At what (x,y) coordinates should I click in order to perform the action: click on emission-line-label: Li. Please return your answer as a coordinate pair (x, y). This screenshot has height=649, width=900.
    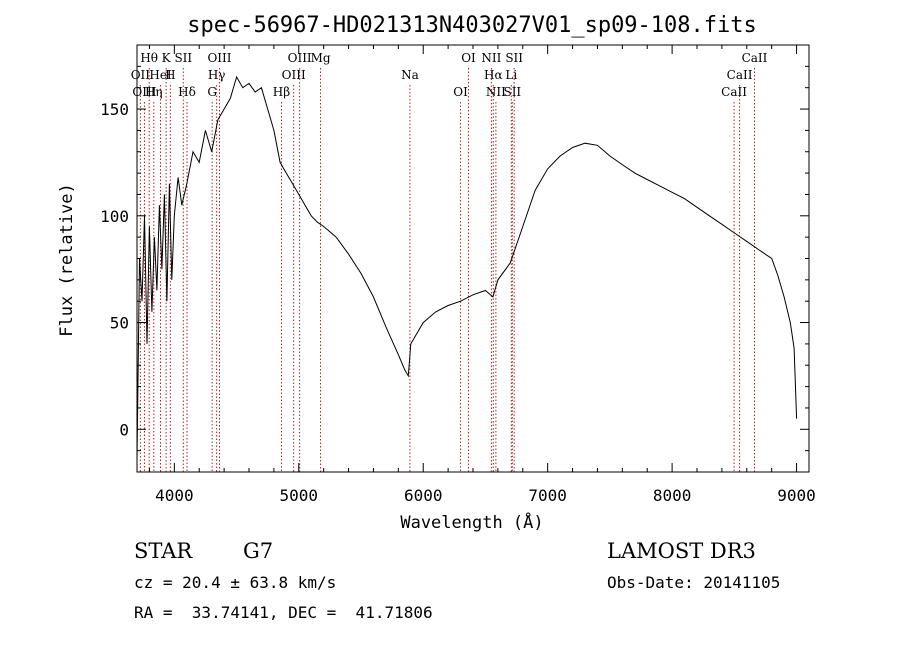
    Looking at the image, I should click on (511, 75).